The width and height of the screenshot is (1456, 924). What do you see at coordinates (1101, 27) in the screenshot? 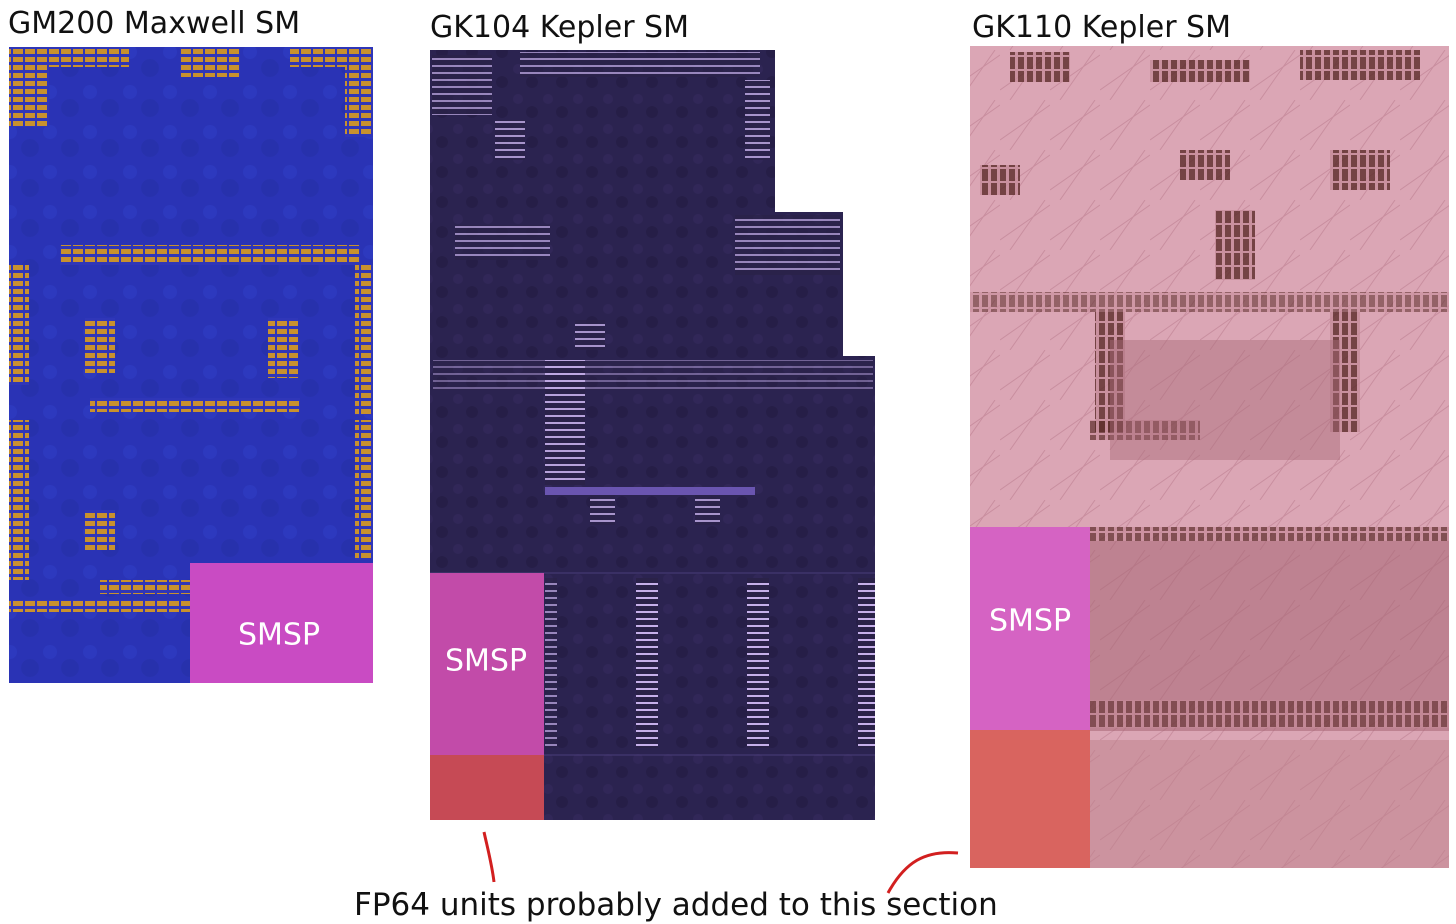
I see `panel-title: GK110 Kepler SM` at bounding box center [1101, 27].